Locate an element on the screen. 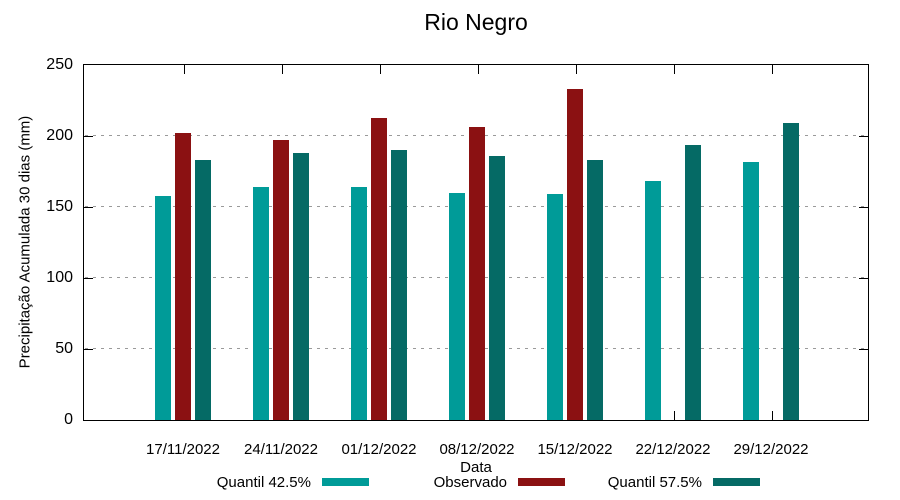 This screenshot has height=500, width=900. x-tick-label: 24/11/2022 is located at coordinates (281, 449).